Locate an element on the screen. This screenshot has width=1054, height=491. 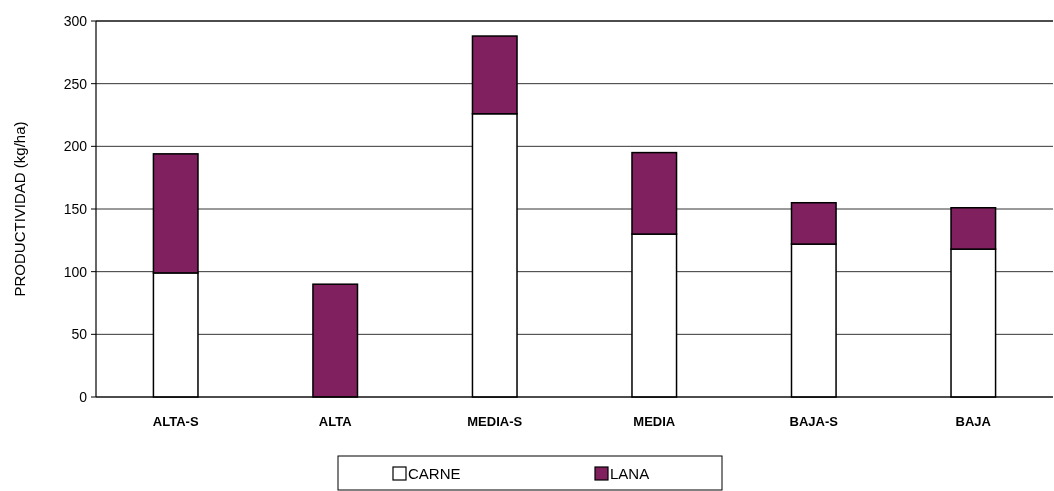
y-tick-label: 100 is located at coordinates (75, 271).